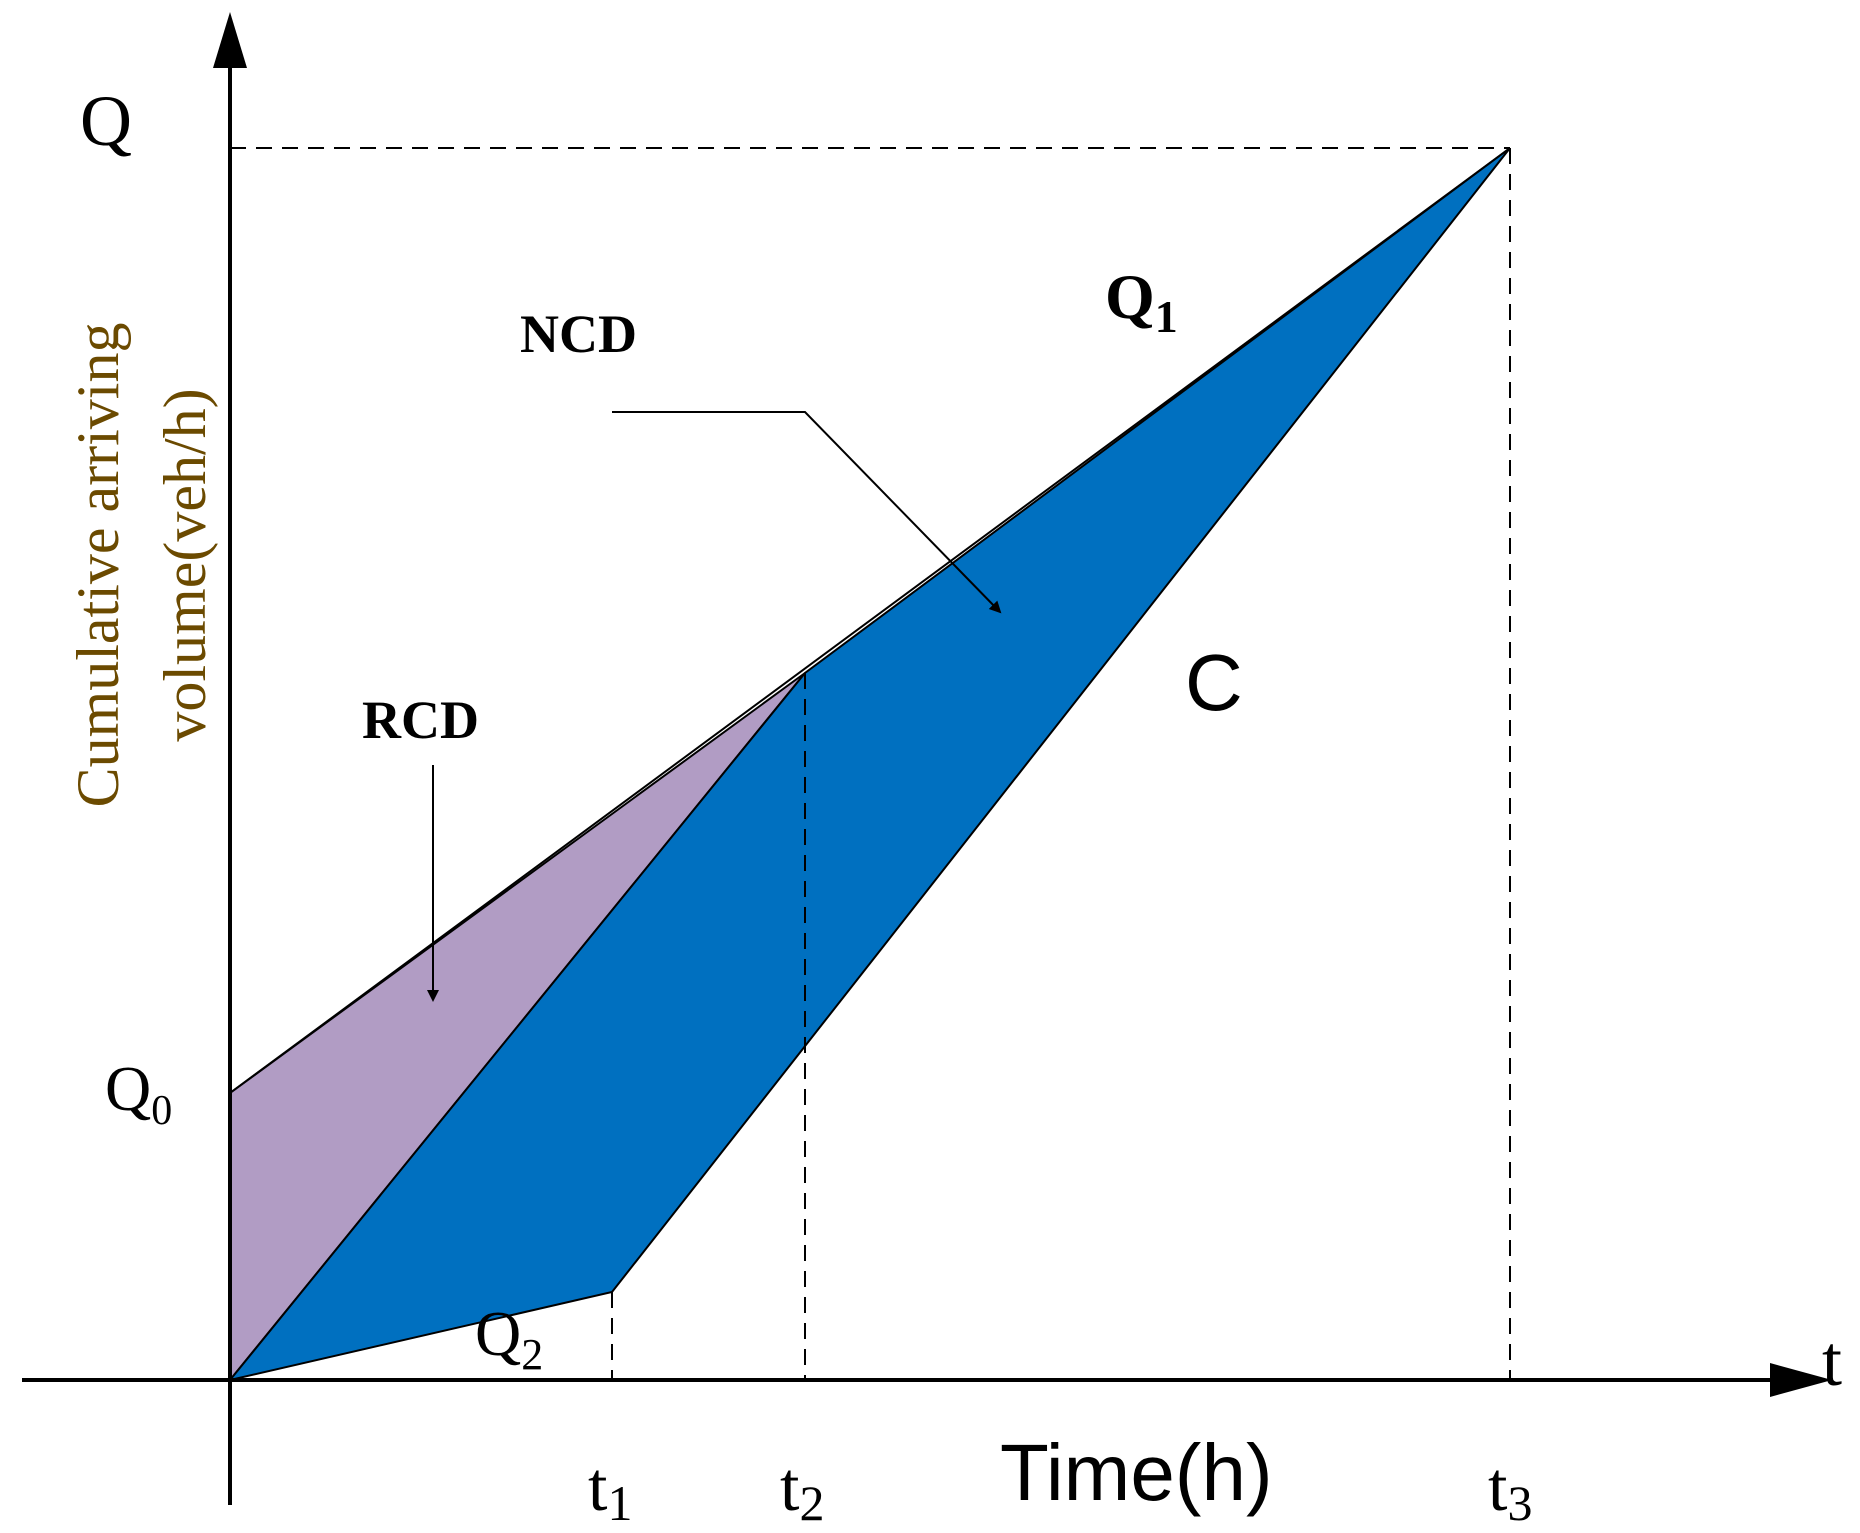 The image size is (1860, 1533). I want to click on tick-label-t3: t3, so click(1510, 1488).